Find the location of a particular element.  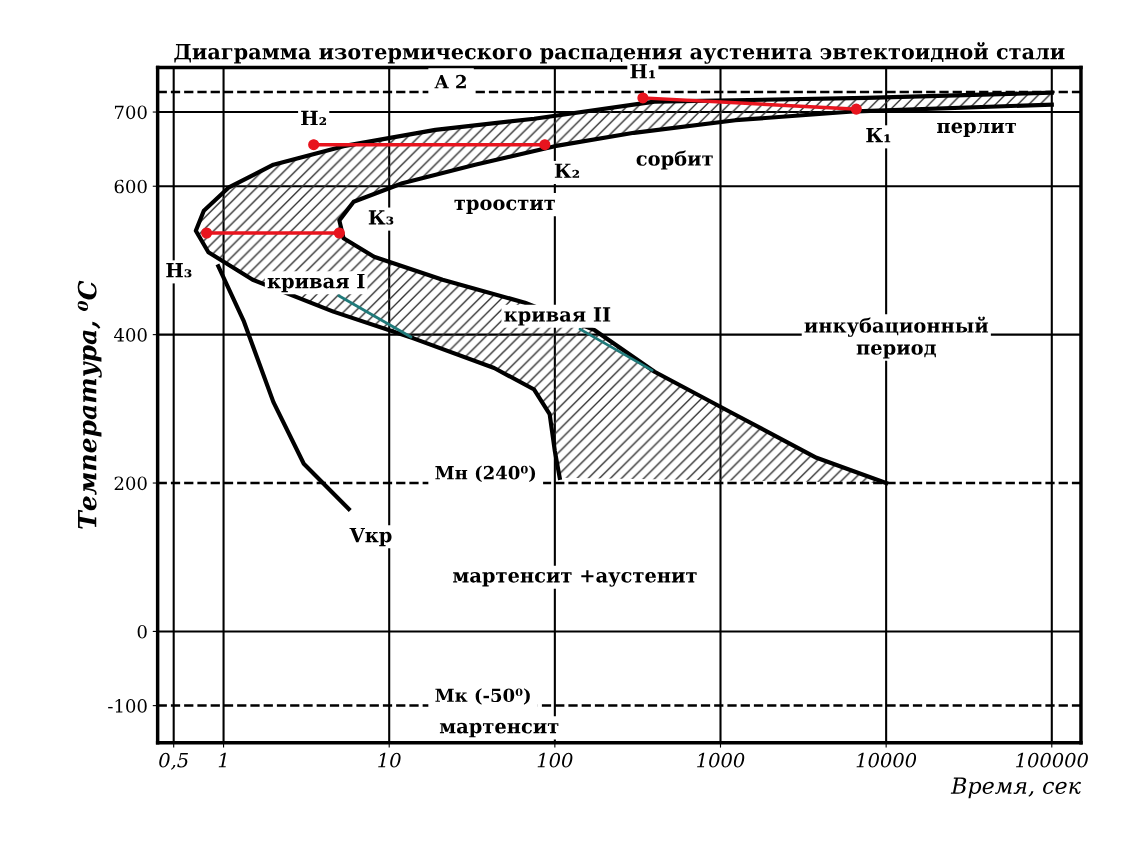

annotation: инкубационный период is located at coordinates (896, 337).